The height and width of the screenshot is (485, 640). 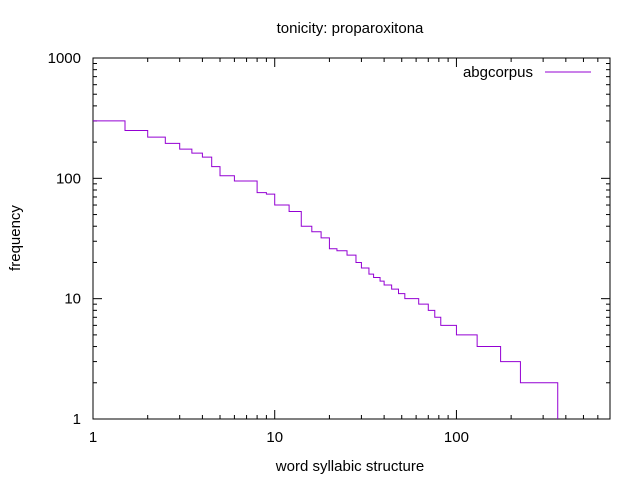 I want to click on x-tick-label: 10, so click(x=274, y=437).